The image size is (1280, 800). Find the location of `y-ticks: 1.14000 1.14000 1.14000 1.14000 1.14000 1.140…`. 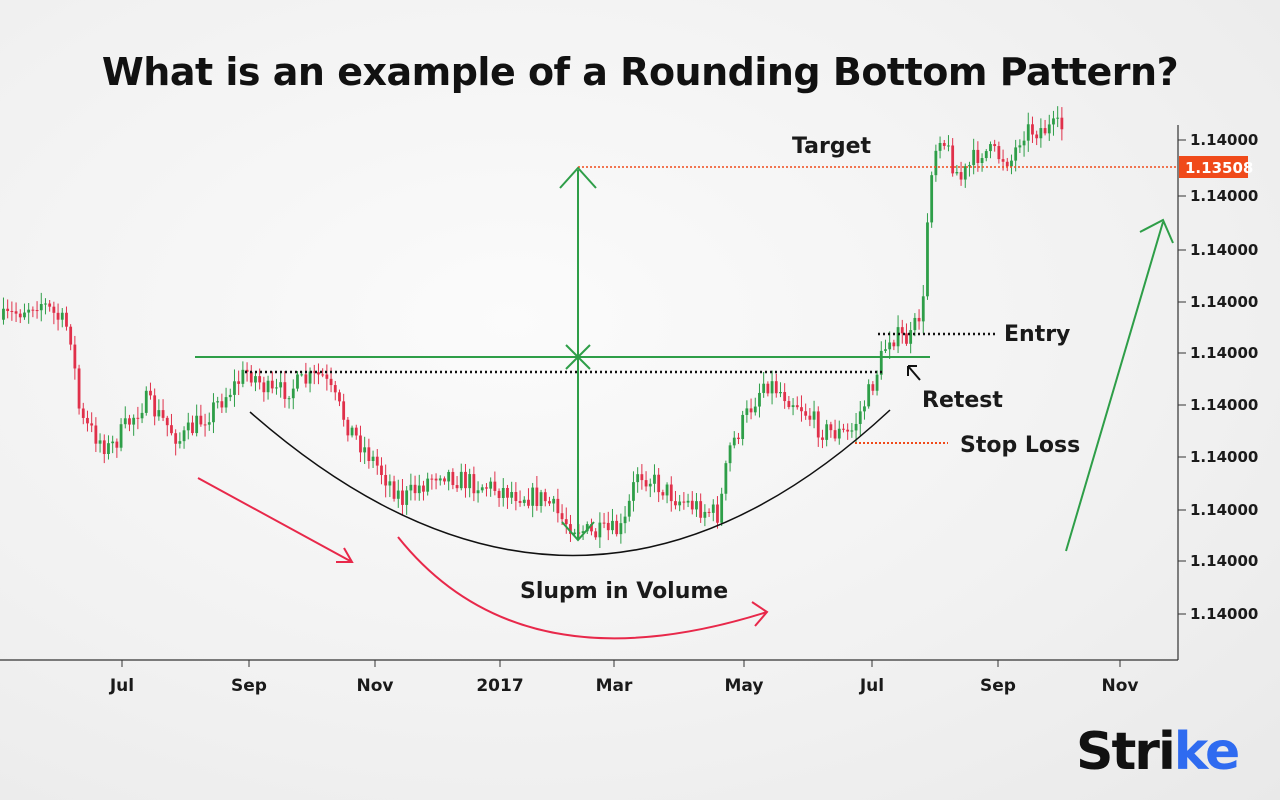

y-ticks: 1.14000 1.14000 1.14000 1.14000 1.14000 1.140… is located at coordinates (1218, 377).